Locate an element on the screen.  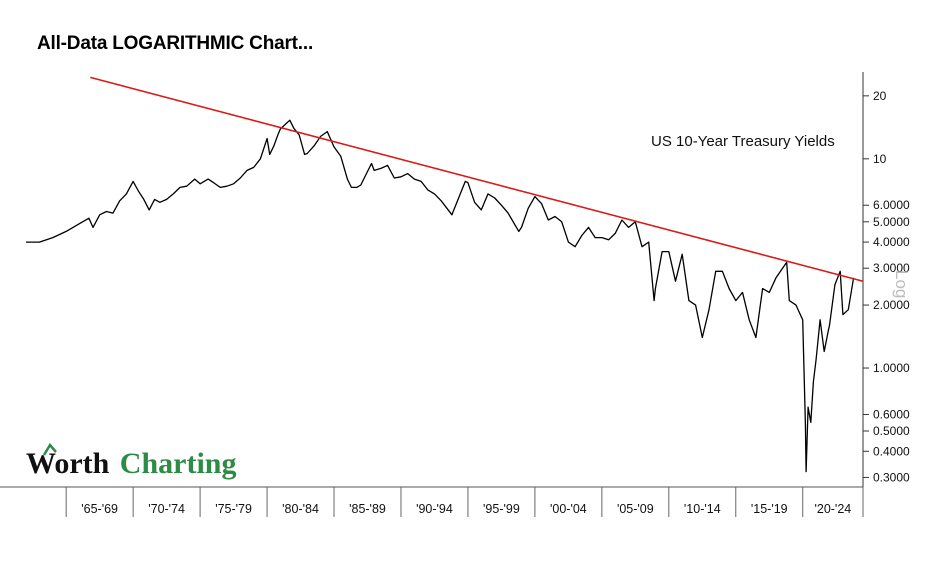
worth-charting-logo: Worth Charting is located at coordinates (131, 461).